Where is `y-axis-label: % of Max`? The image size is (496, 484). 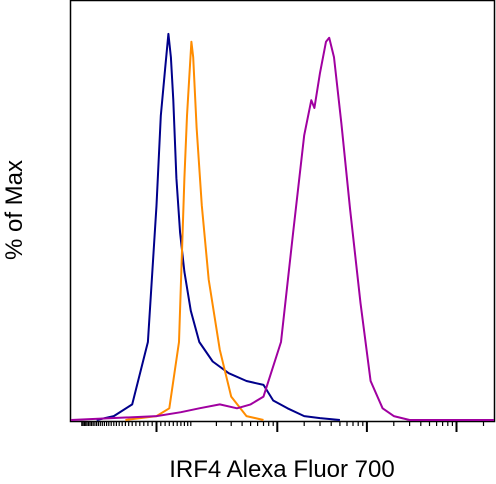
y-axis-label: % of Max is located at coordinates (14, 210).